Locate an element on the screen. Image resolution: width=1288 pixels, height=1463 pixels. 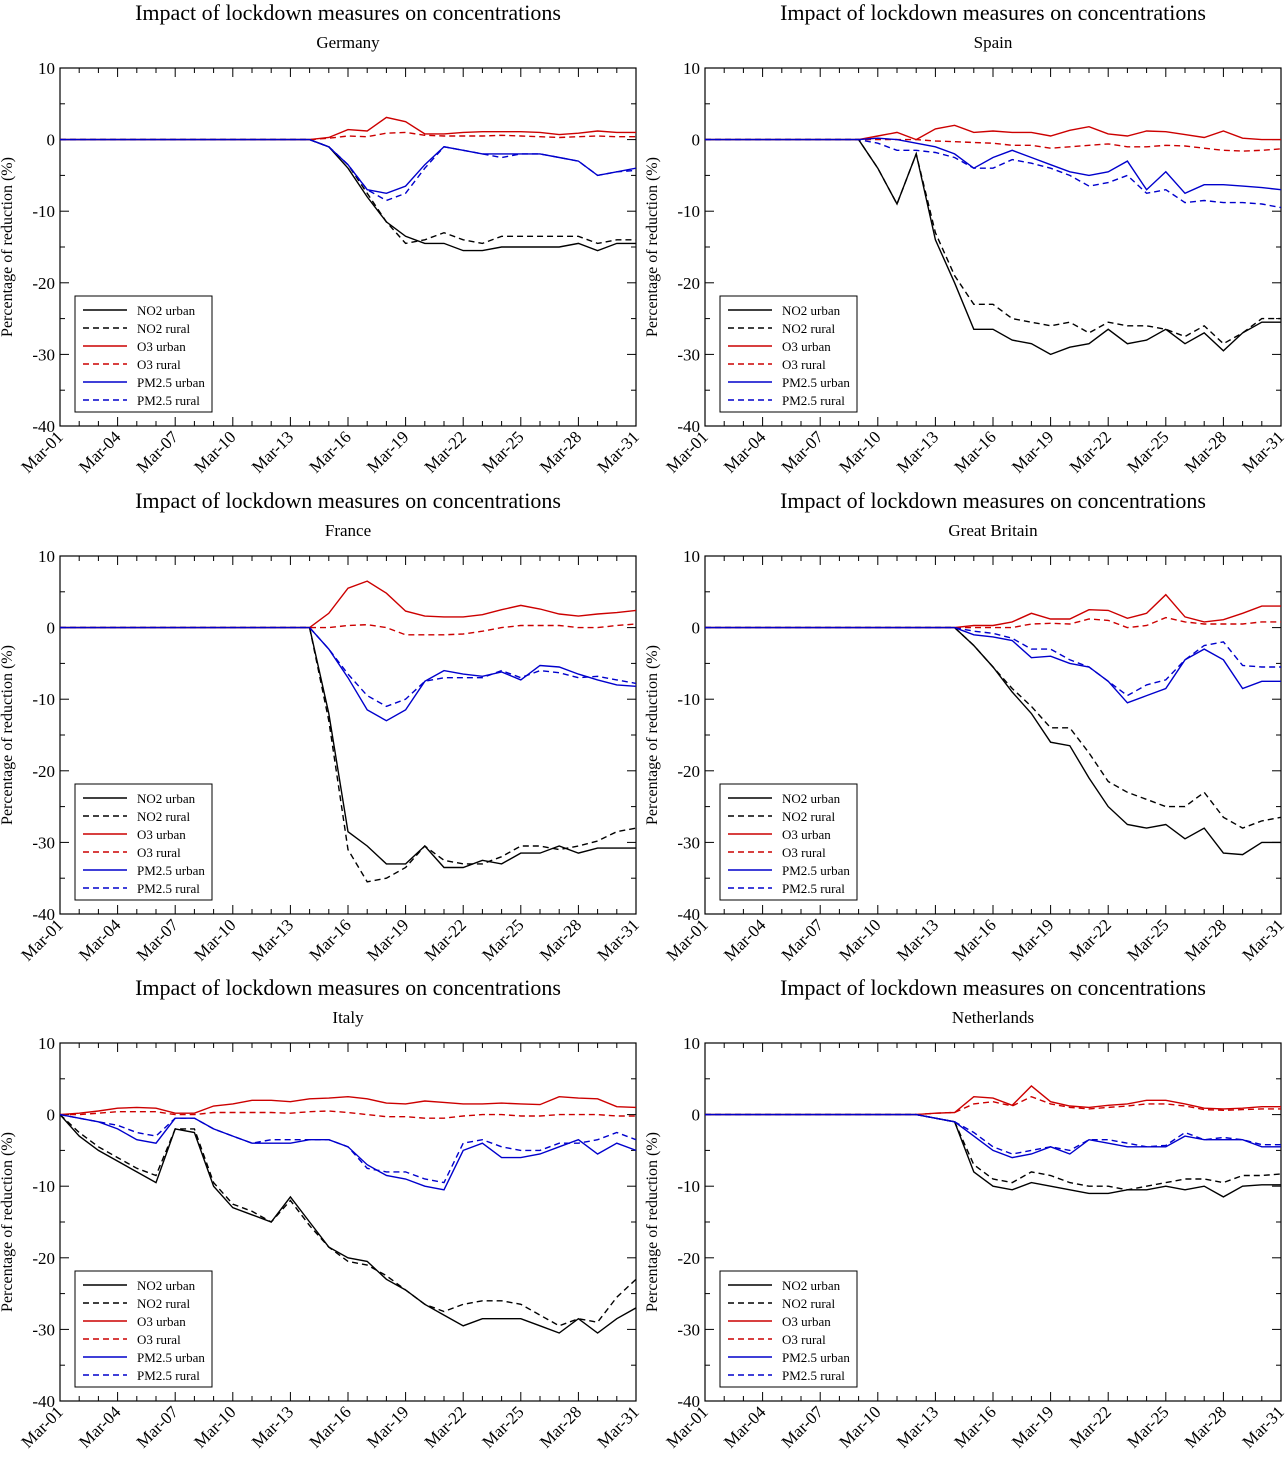
x-tick-label: Mar-19 is located at coordinates (1032, 451).